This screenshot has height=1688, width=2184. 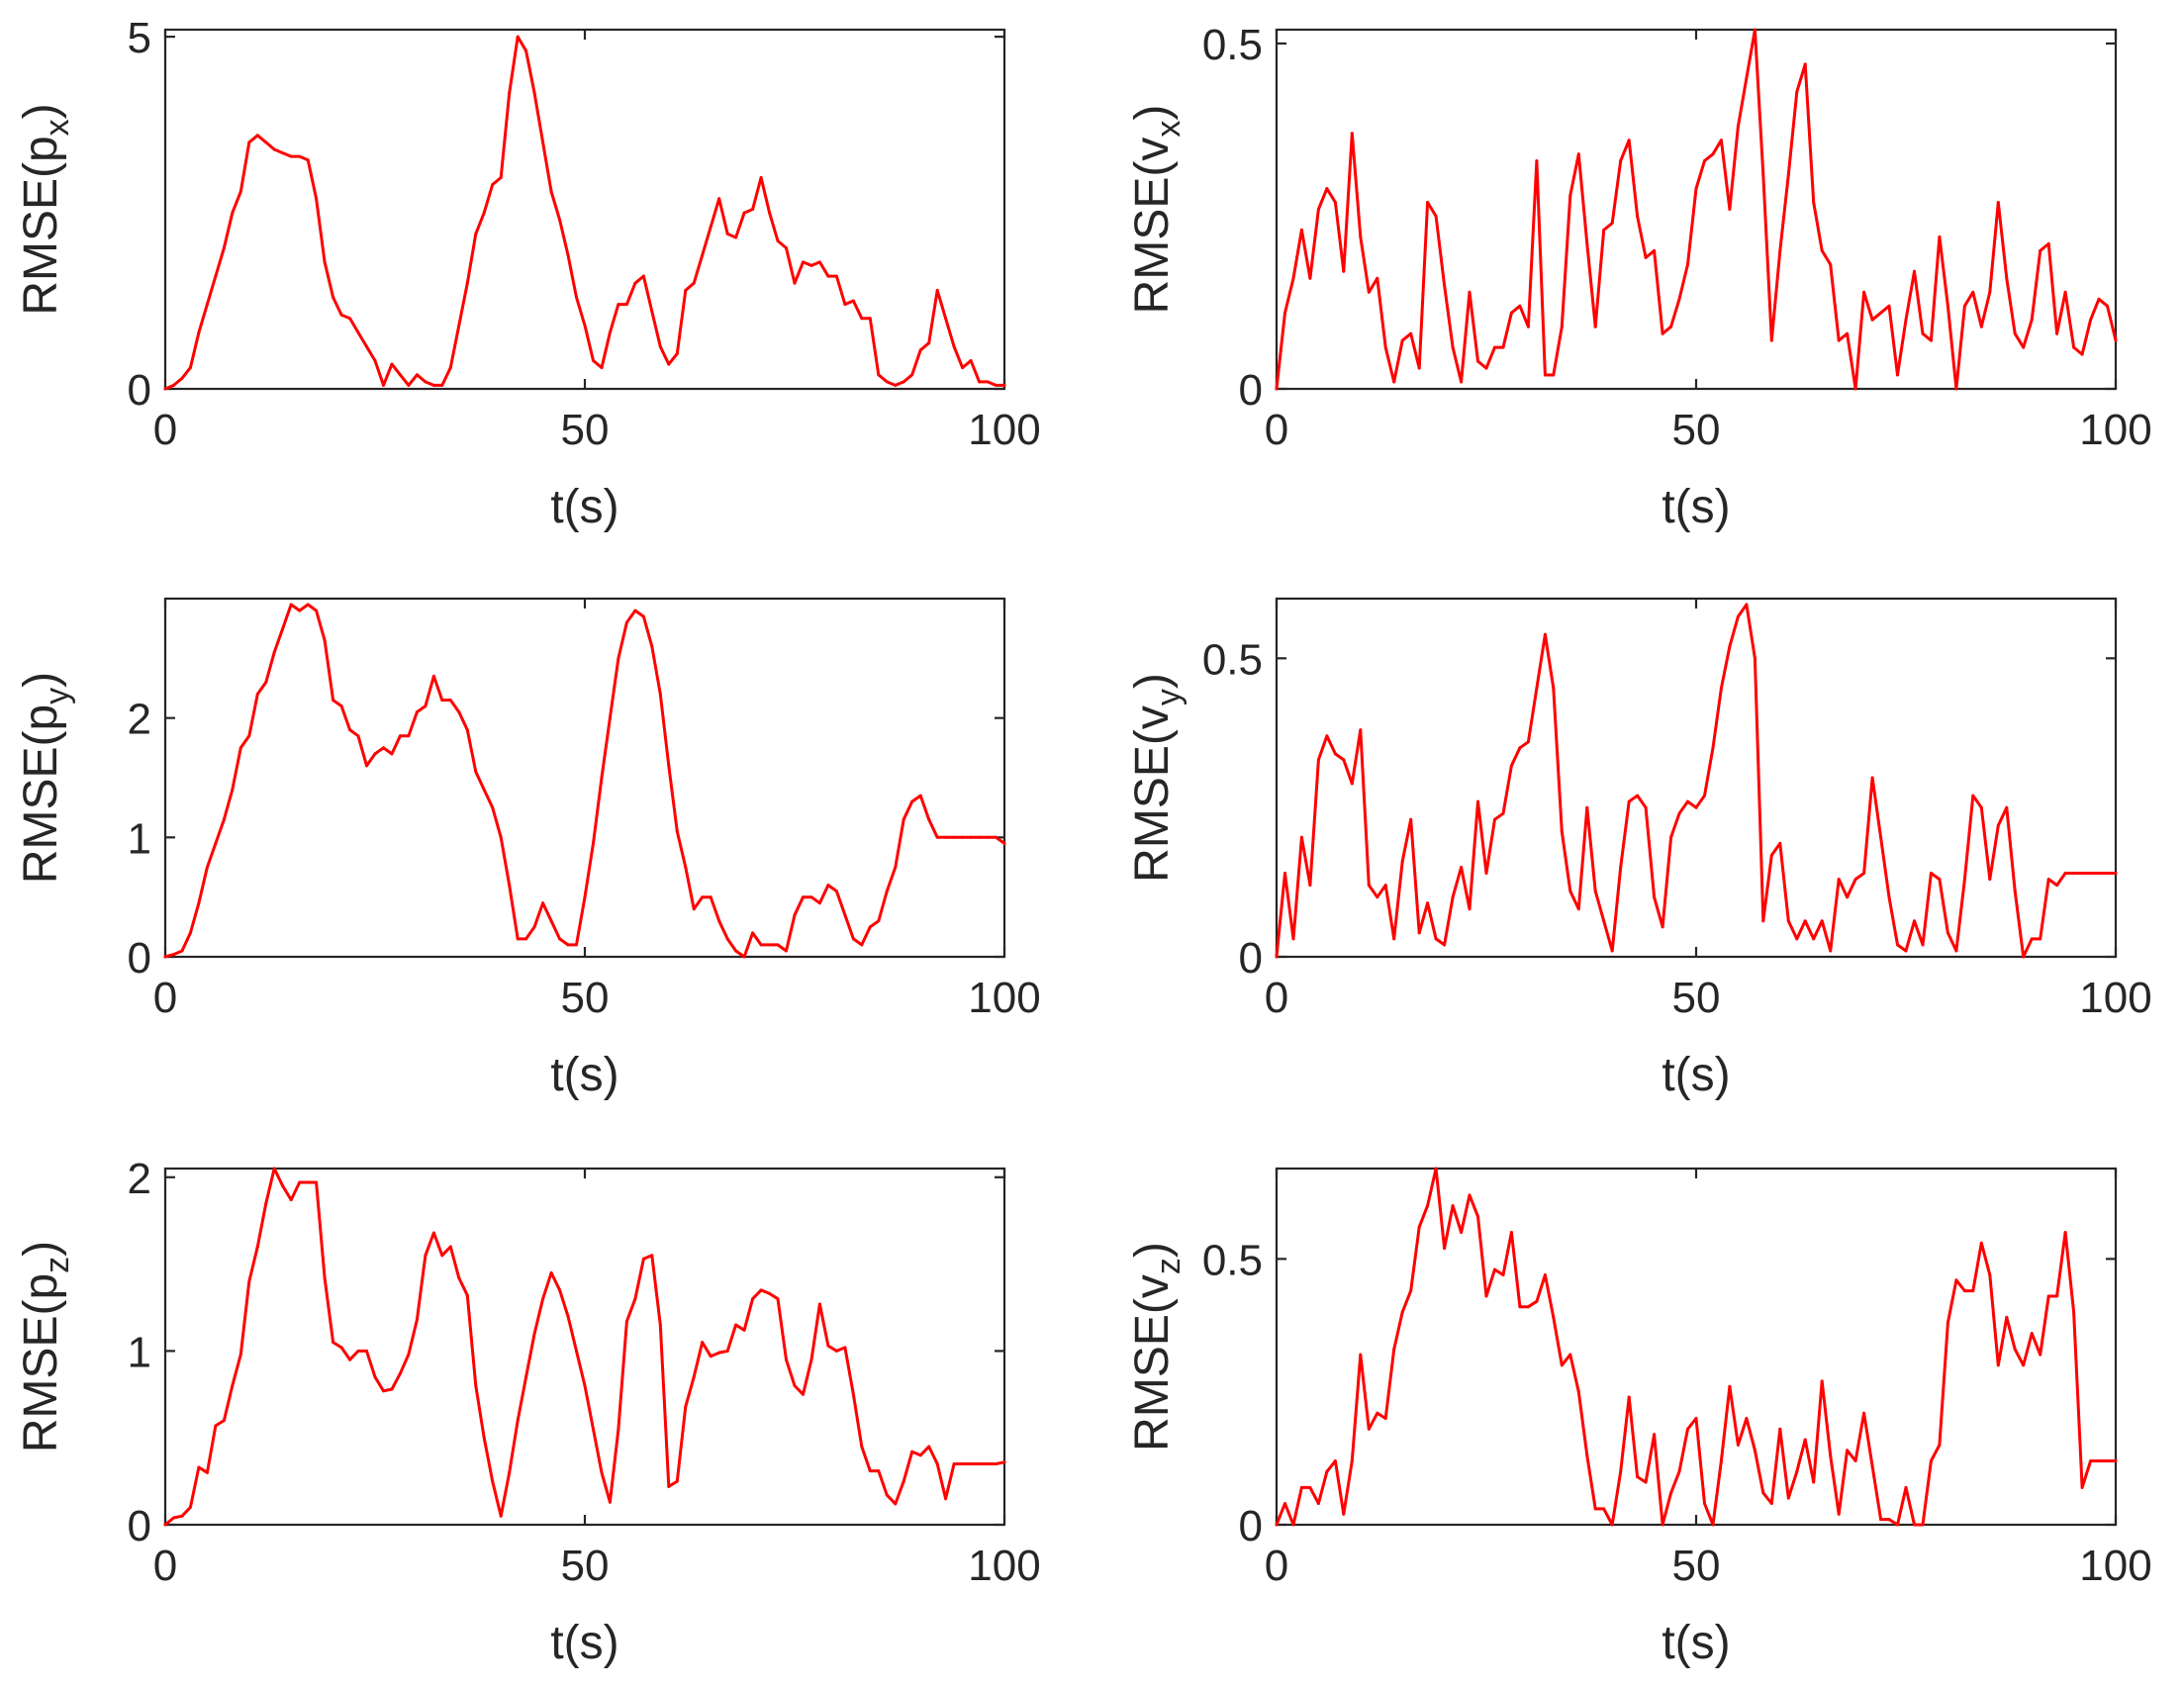 What do you see at coordinates (1639, 1418) in the screenshot?
I see `subplot-rmse-vz: 0 50 100 0 0.5 t(s) RMSE(vz)` at bounding box center [1639, 1418].